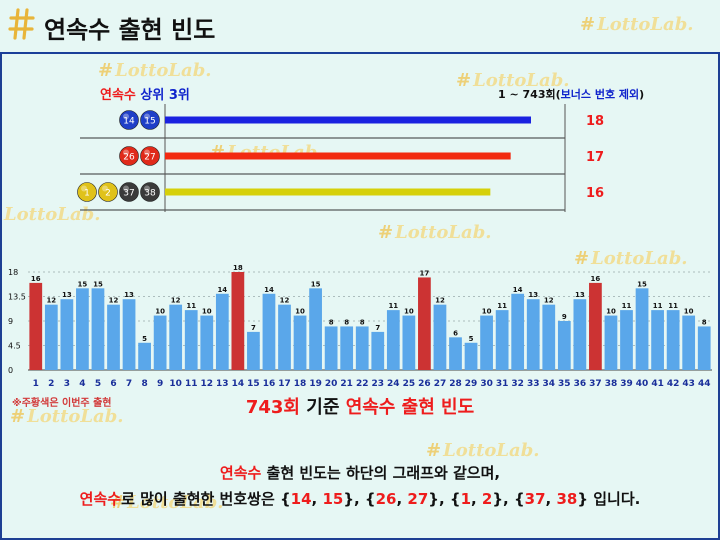  Describe the element at coordinates (425, 273) in the screenshot. I see `bar-value-label: 17` at that location.